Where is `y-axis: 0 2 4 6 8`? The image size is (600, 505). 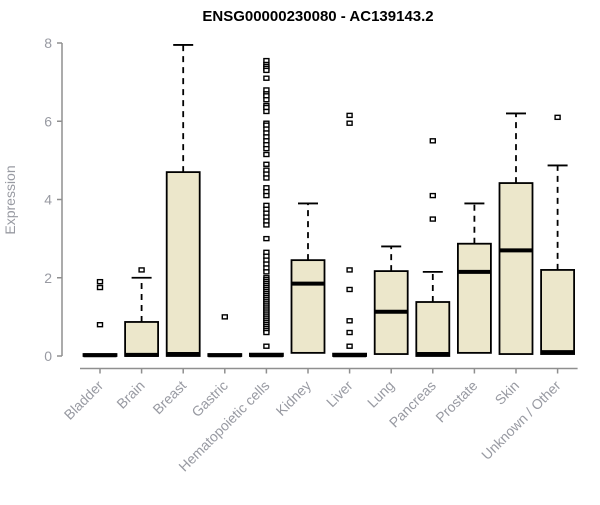
y-axis: 0 2 4 6 8 is located at coordinates (53, 199).